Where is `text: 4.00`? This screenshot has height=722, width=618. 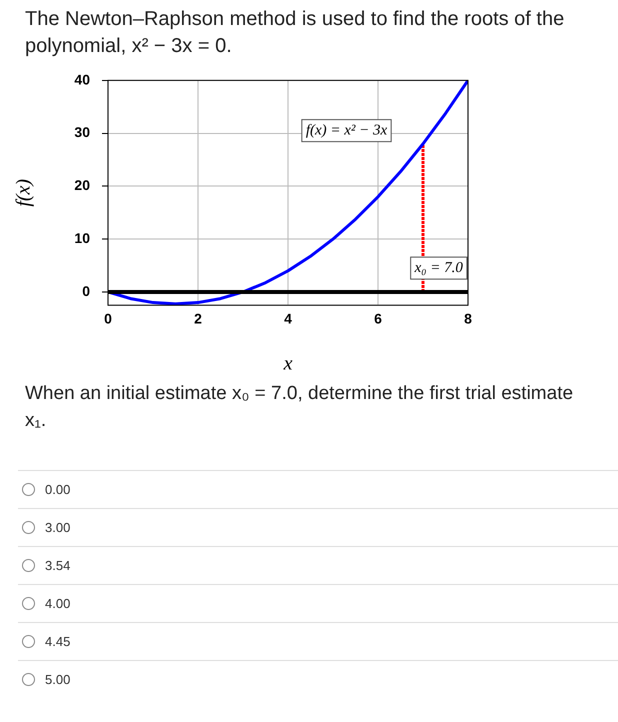 text: 4.00 is located at coordinates (57, 603).